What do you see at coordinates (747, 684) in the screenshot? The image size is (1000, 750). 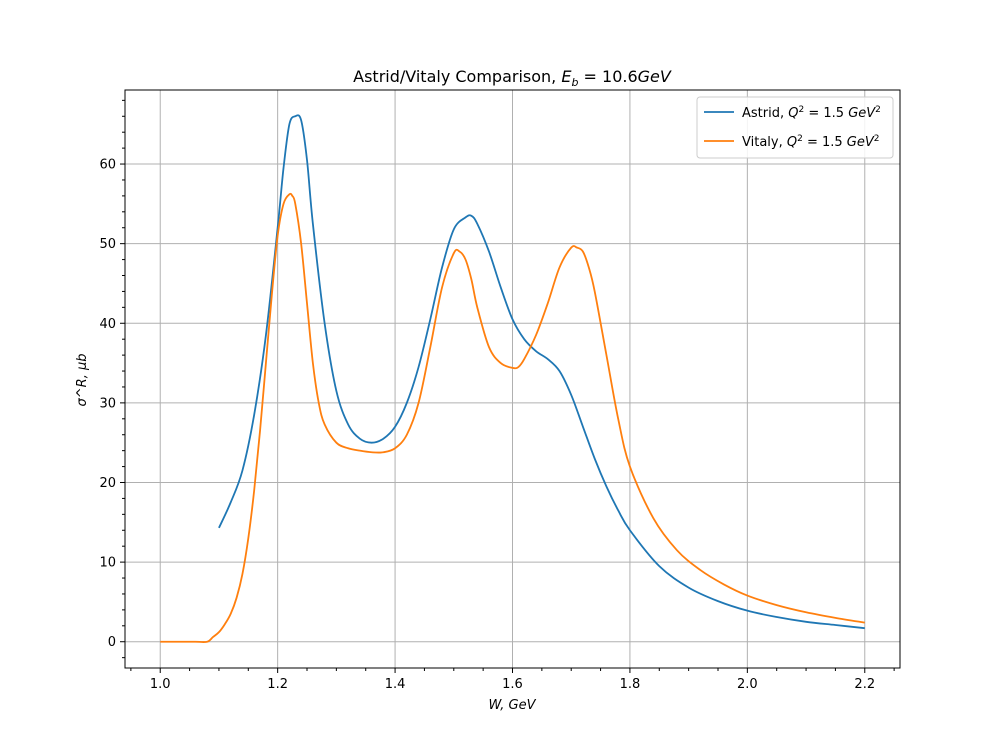 I see `x-tick-label: 2.0` at bounding box center [747, 684].